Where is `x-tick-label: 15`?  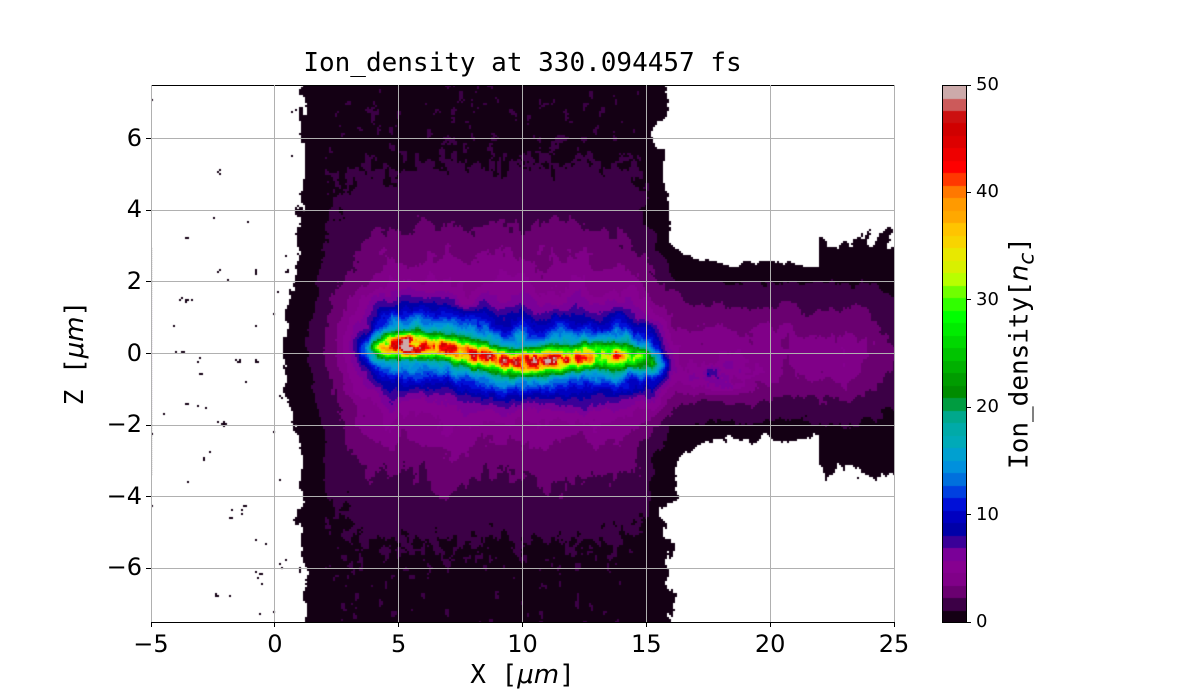
x-tick-label: 15 is located at coordinates (646, 644).